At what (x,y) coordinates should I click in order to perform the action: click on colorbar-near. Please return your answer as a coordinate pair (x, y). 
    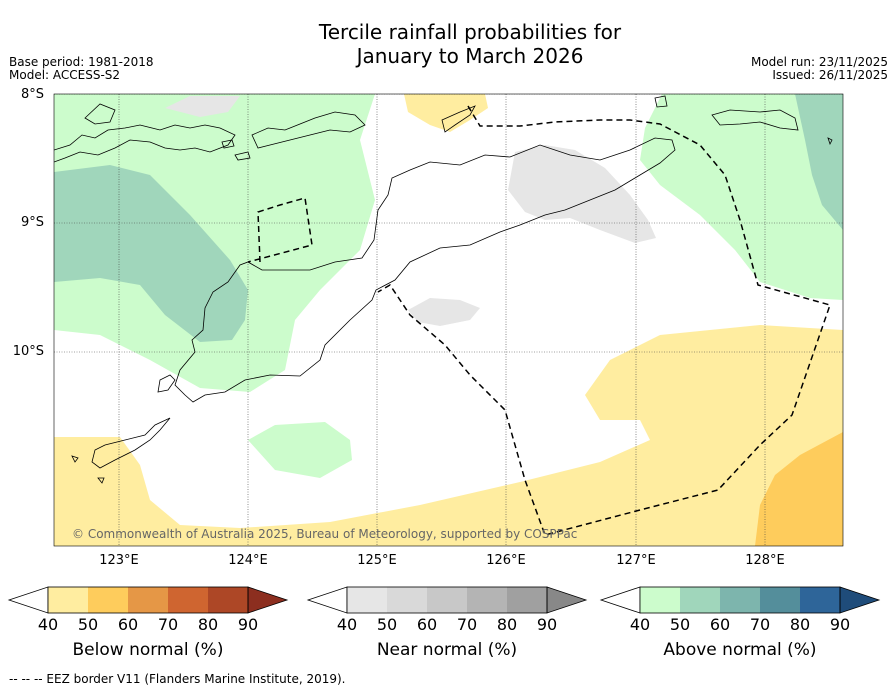
    Looking at the image, I should click on (447, 600).